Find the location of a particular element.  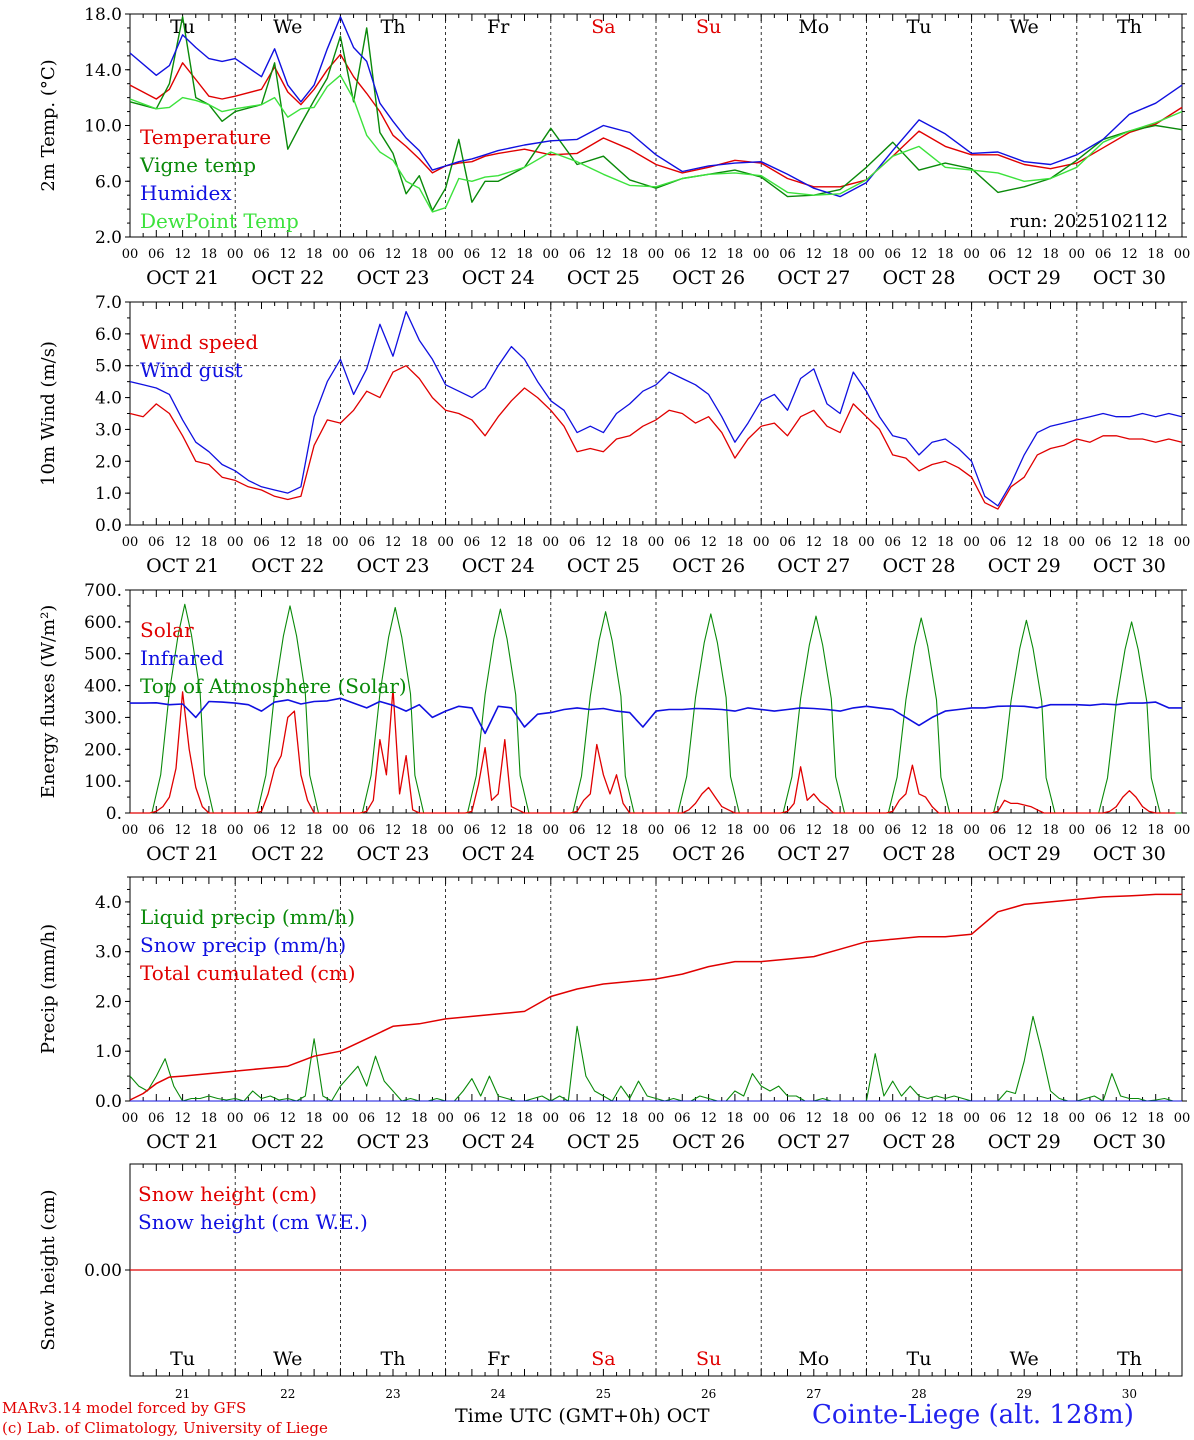

legend-entry: Vigne temp is located at coordinates (197, 165).